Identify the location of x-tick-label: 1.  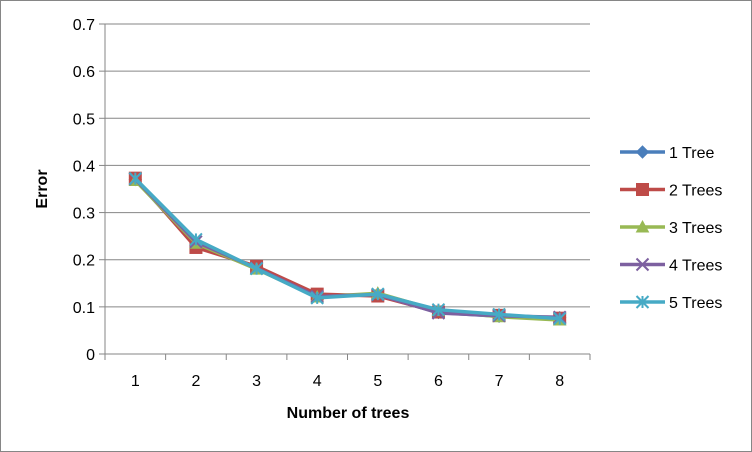
(135, 381).